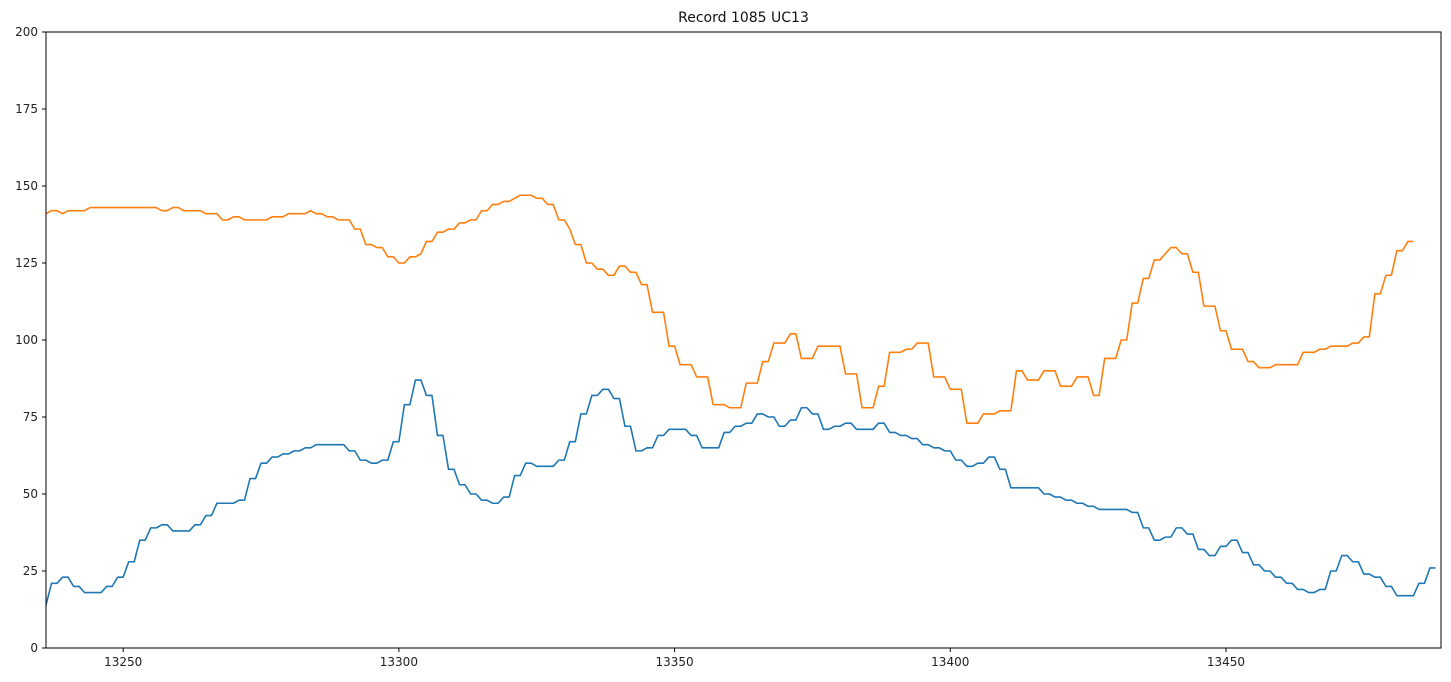 This screenshot has width=1451, height=682. What do you see at coordinates (26, 340) in the screenshot?
I see `y-tick-label: 100` at bounding box center [26, 340].